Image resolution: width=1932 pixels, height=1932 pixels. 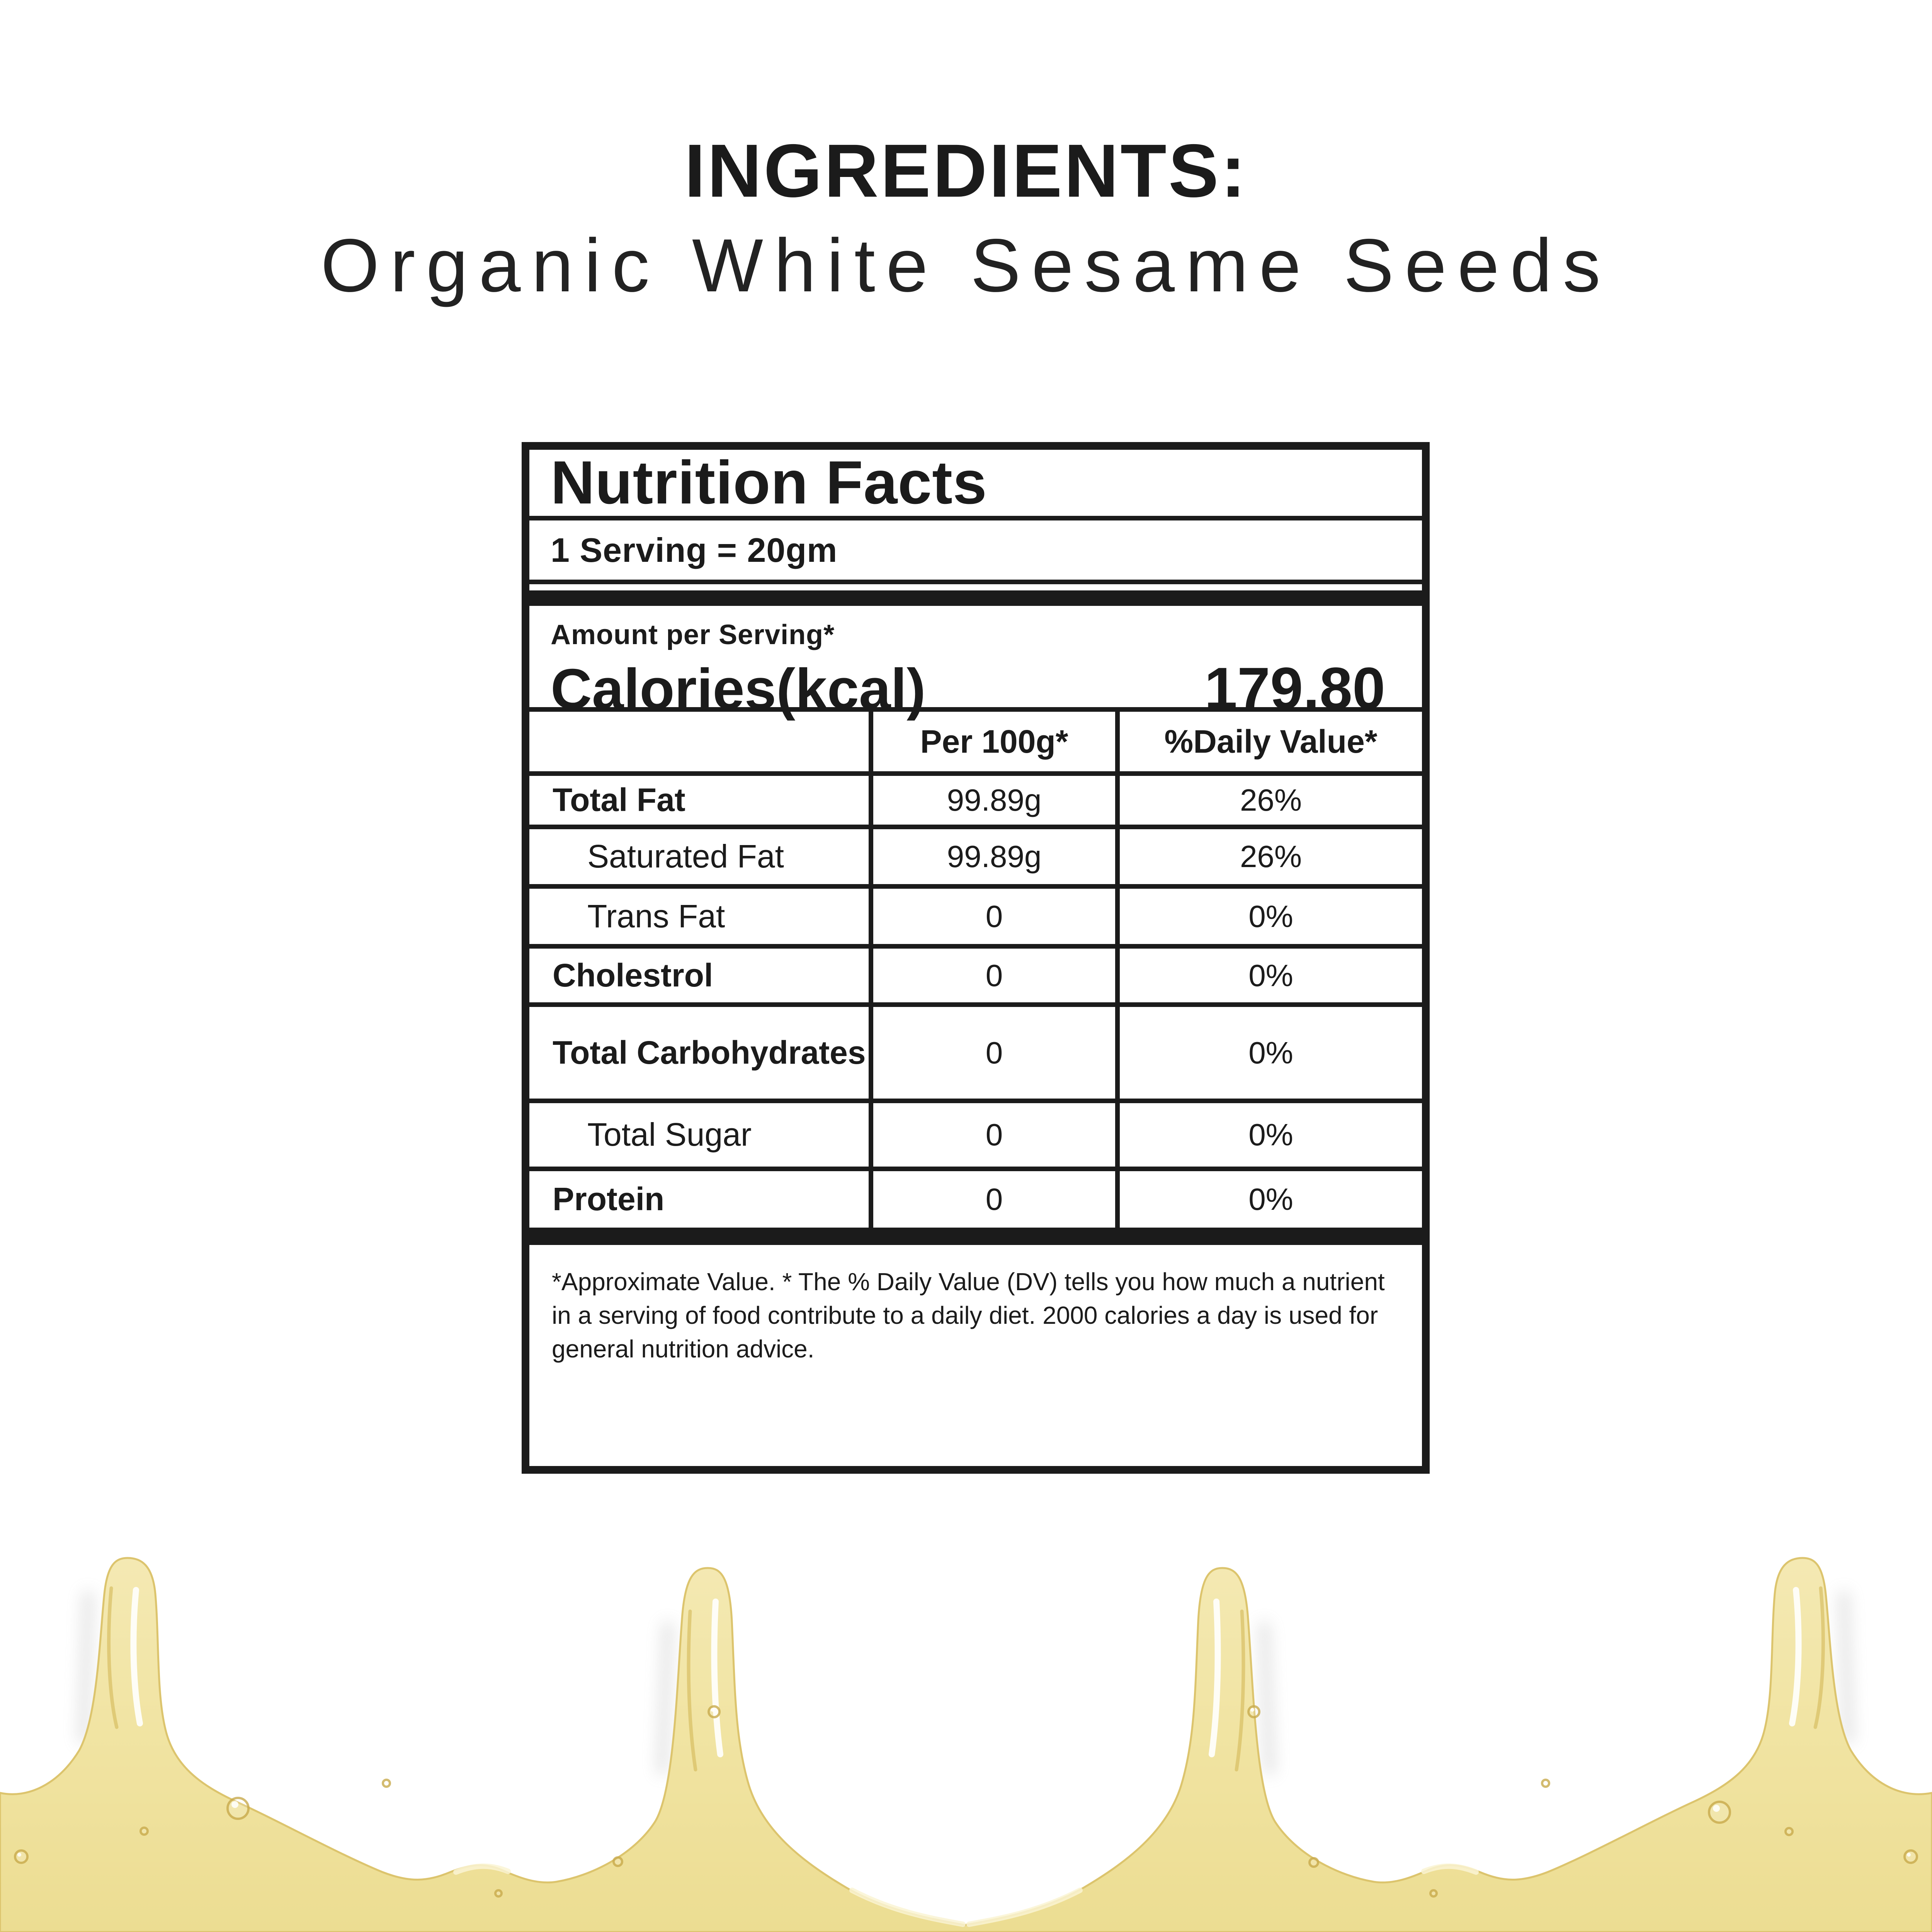 What do you see at coordinates (966, 171) in the screenshot?
I see `page-title: INGREDIENTS:` at bounding box center [966, 171].